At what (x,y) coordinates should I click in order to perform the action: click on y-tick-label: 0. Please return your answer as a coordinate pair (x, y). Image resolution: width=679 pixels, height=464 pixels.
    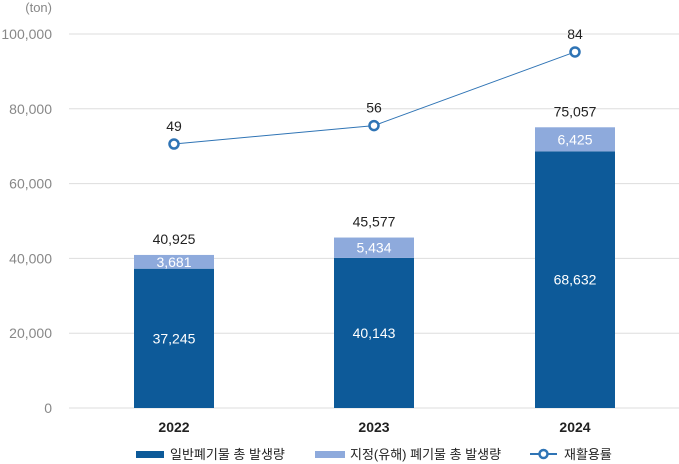
    Looking at the image, I should click on (48, 408).